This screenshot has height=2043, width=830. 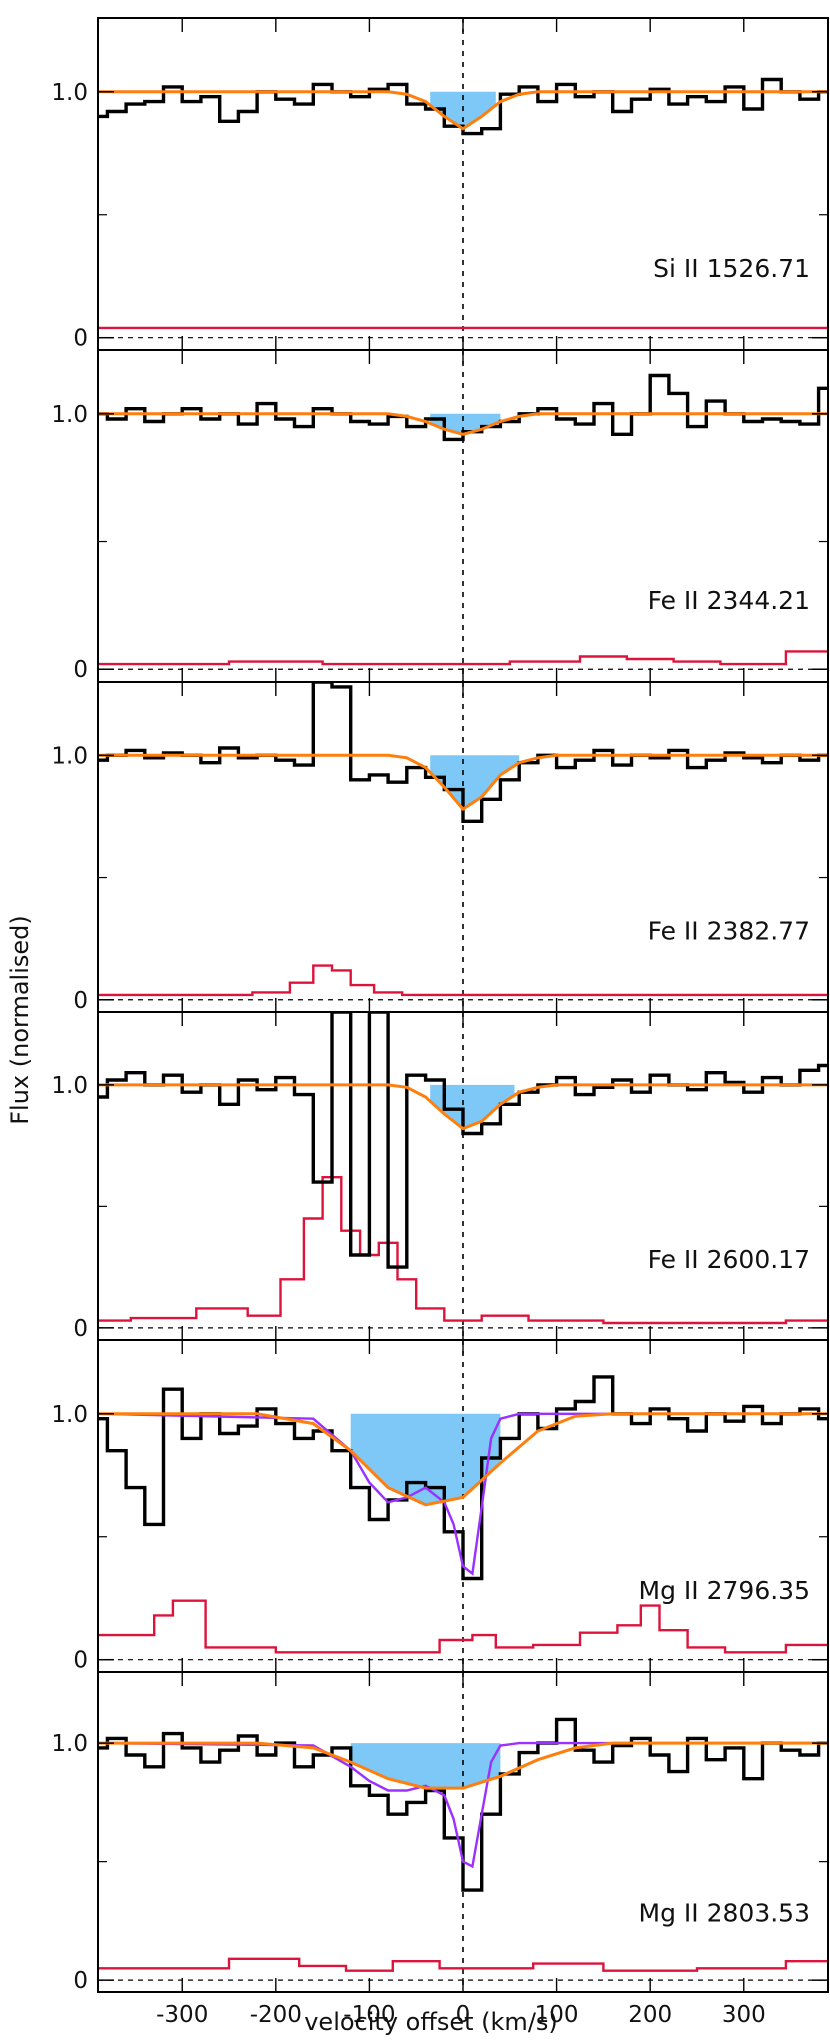 I want to click on panel-3-ytick-label-1: 1.0, so click(x=69, y=1086).